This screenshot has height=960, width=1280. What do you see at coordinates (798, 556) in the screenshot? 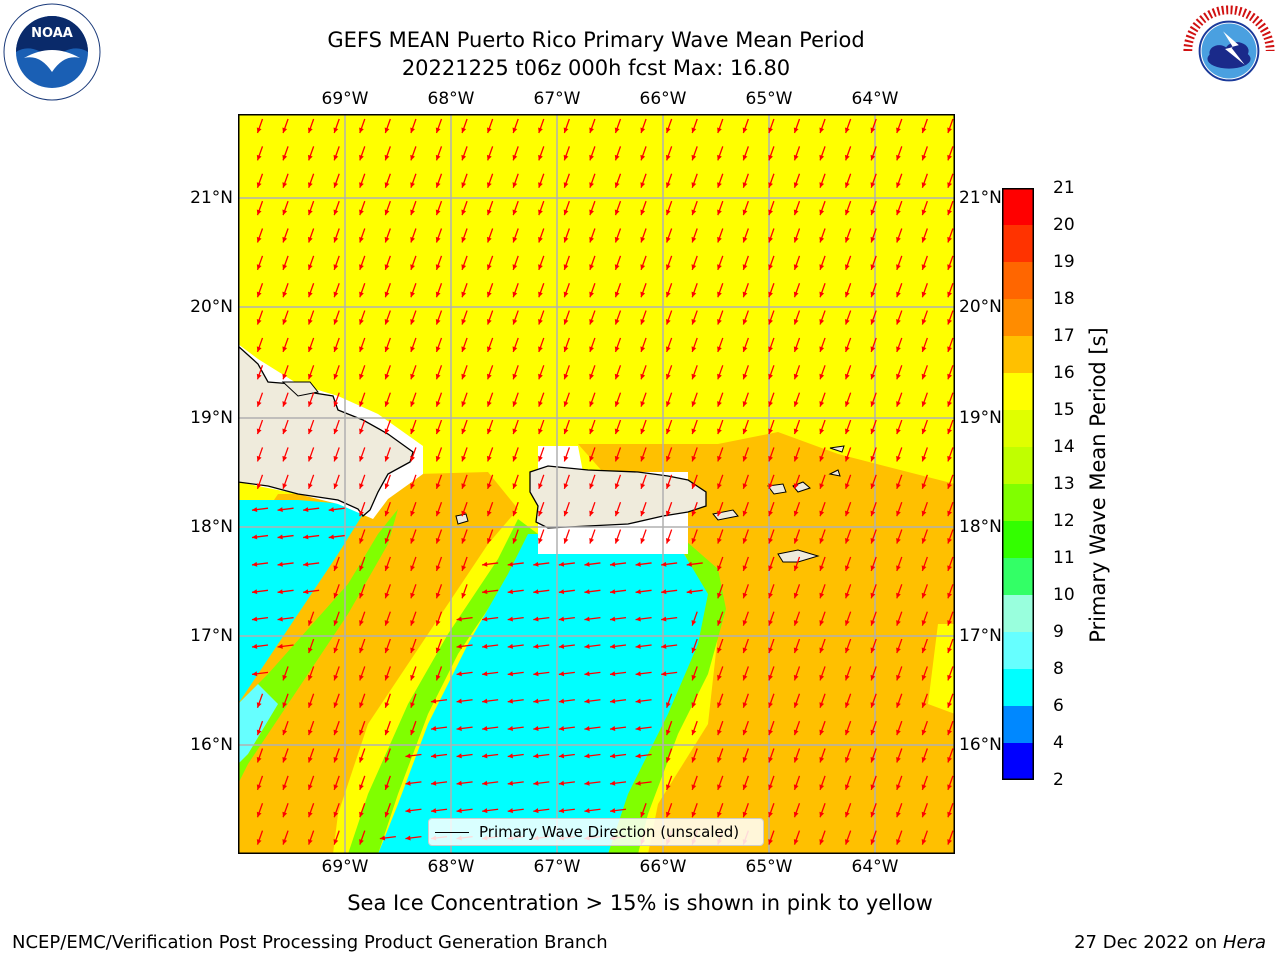
I see `st-croix-island` at bounding box center [798, 556].